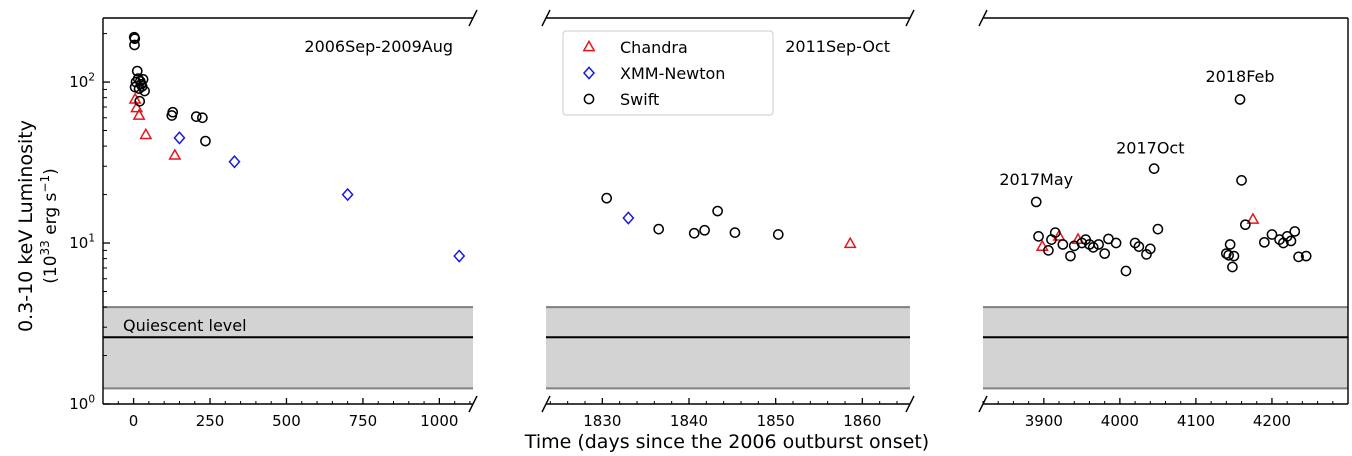  What do you see at coordinates (26, 226) in the screenshot?
I see `y-axis-label: 0.3-10 keV Luminosity` at bounding box center [26, 226].